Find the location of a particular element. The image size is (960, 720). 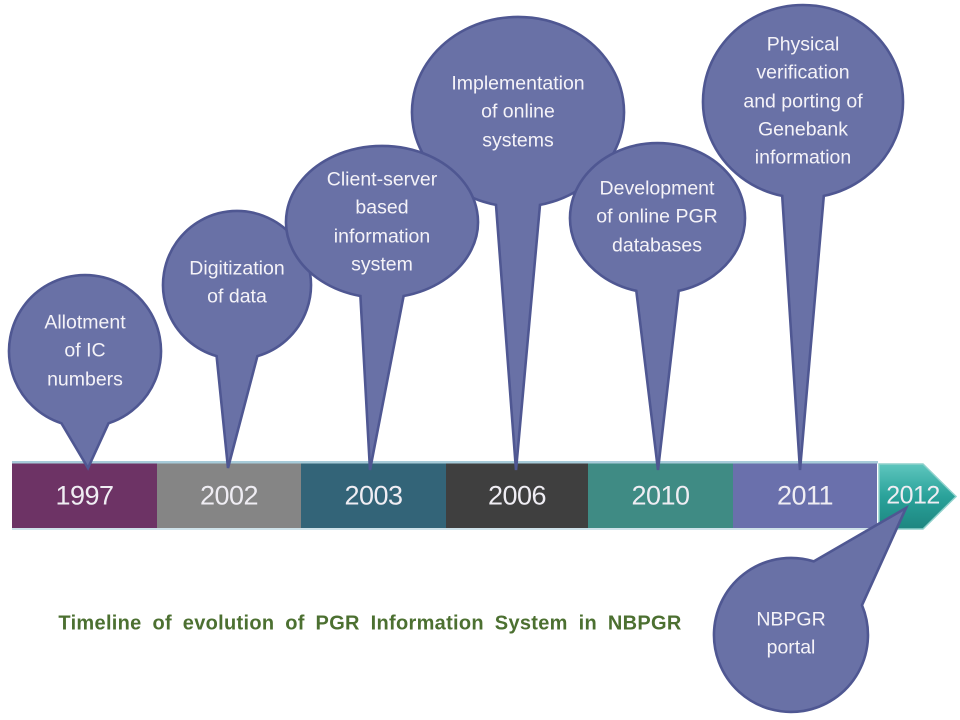

year-label-2003: 2003 is located at coordinates (373, 495).